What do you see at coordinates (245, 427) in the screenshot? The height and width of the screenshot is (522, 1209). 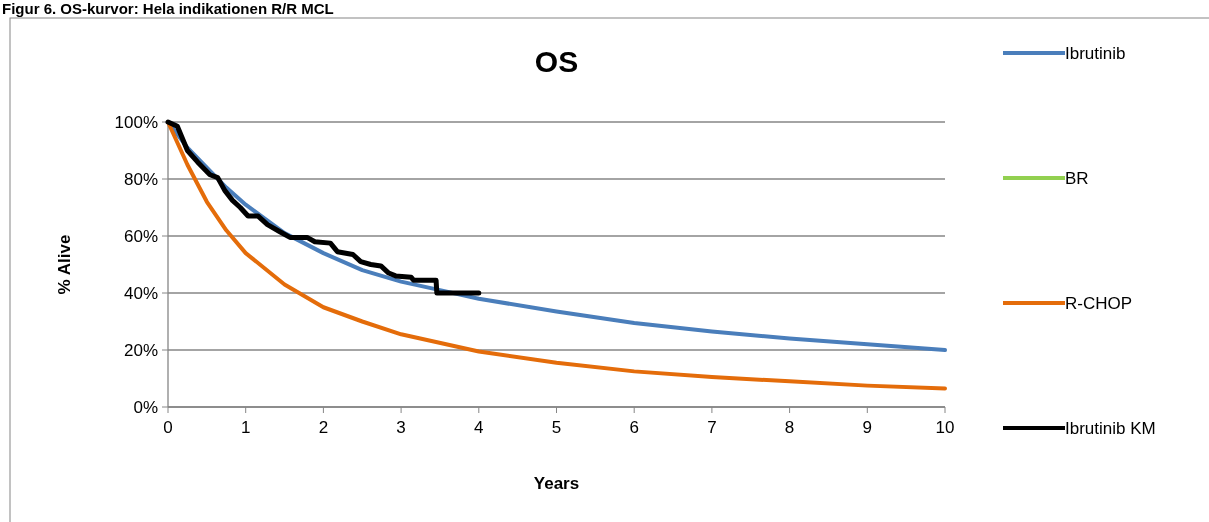 I see `x-tick-label: 1` at bounding box center [245, 427].